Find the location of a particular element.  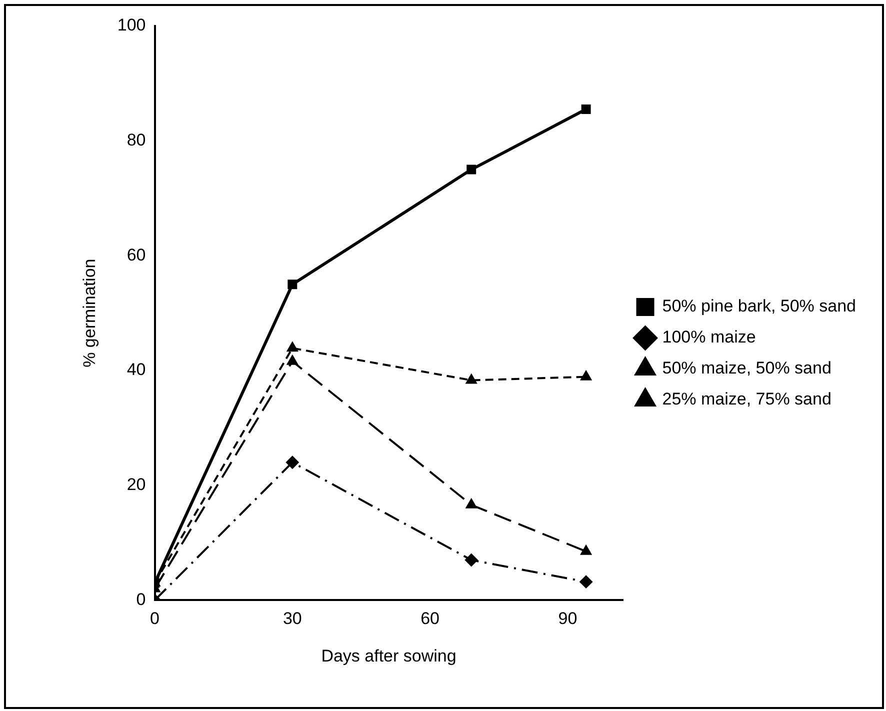

y-tick-label: 20 is located at coordinates (136, 484).